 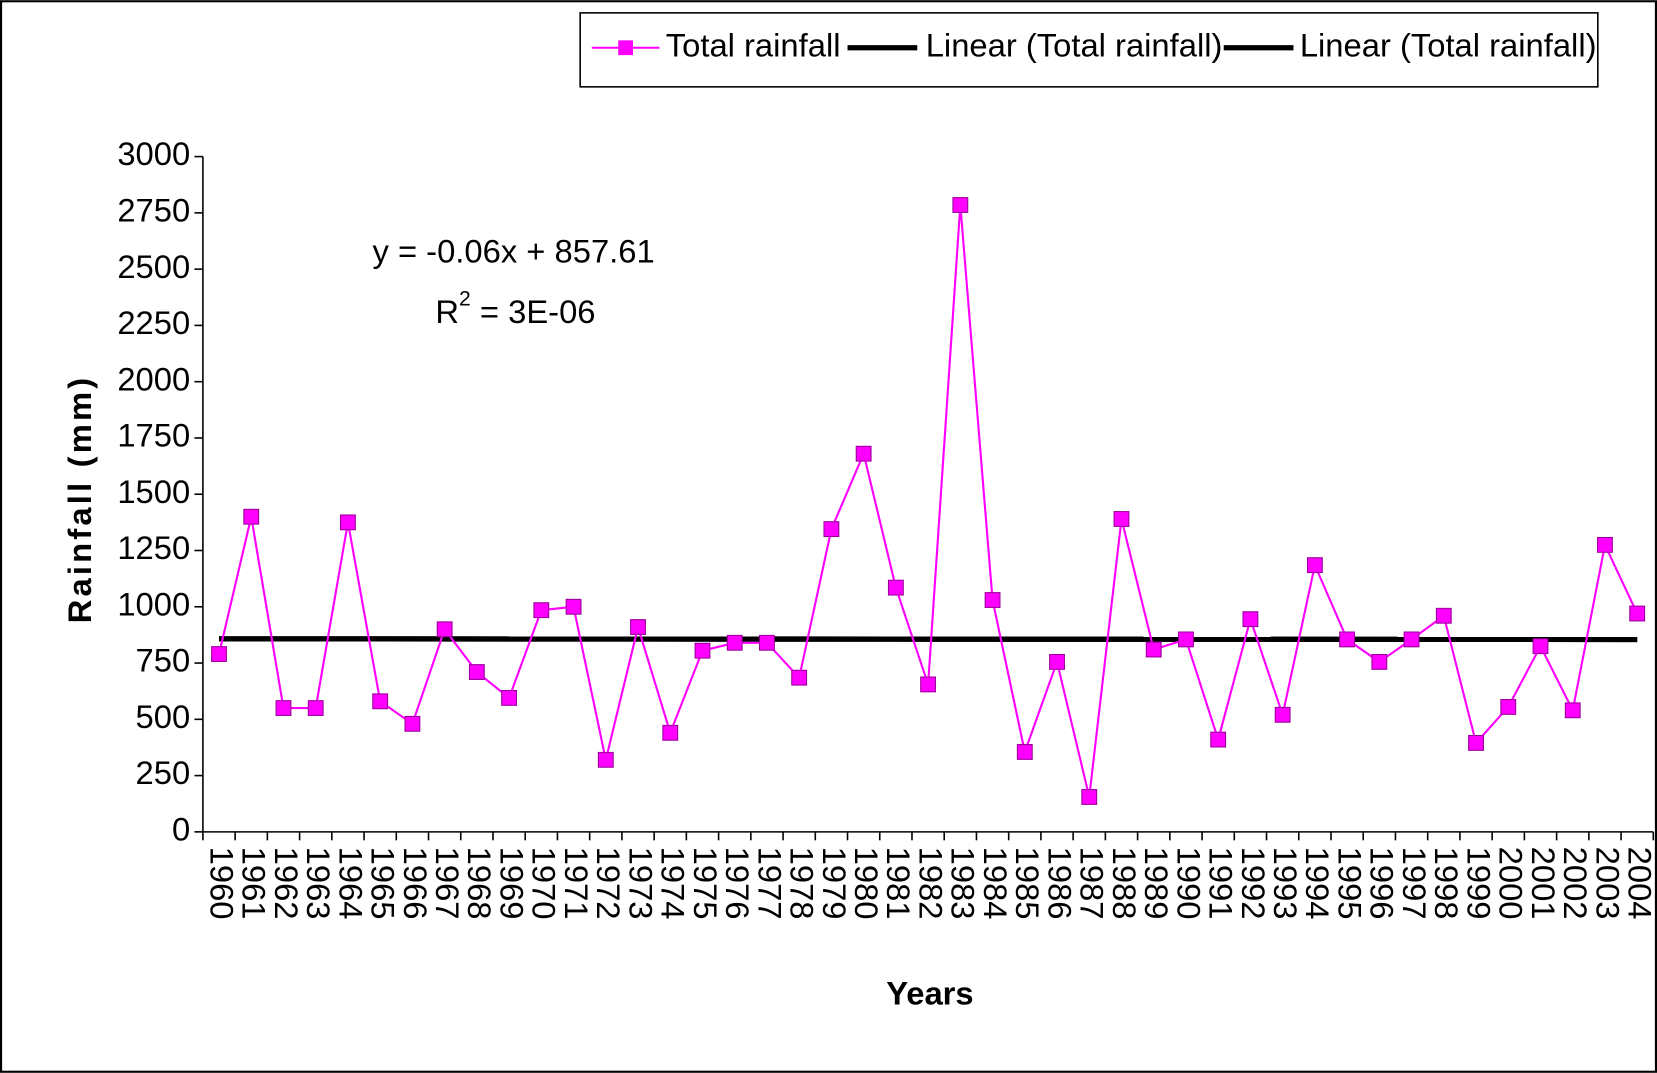 I want to click on x-tick-label: 1968, so click(x=479, y=883).